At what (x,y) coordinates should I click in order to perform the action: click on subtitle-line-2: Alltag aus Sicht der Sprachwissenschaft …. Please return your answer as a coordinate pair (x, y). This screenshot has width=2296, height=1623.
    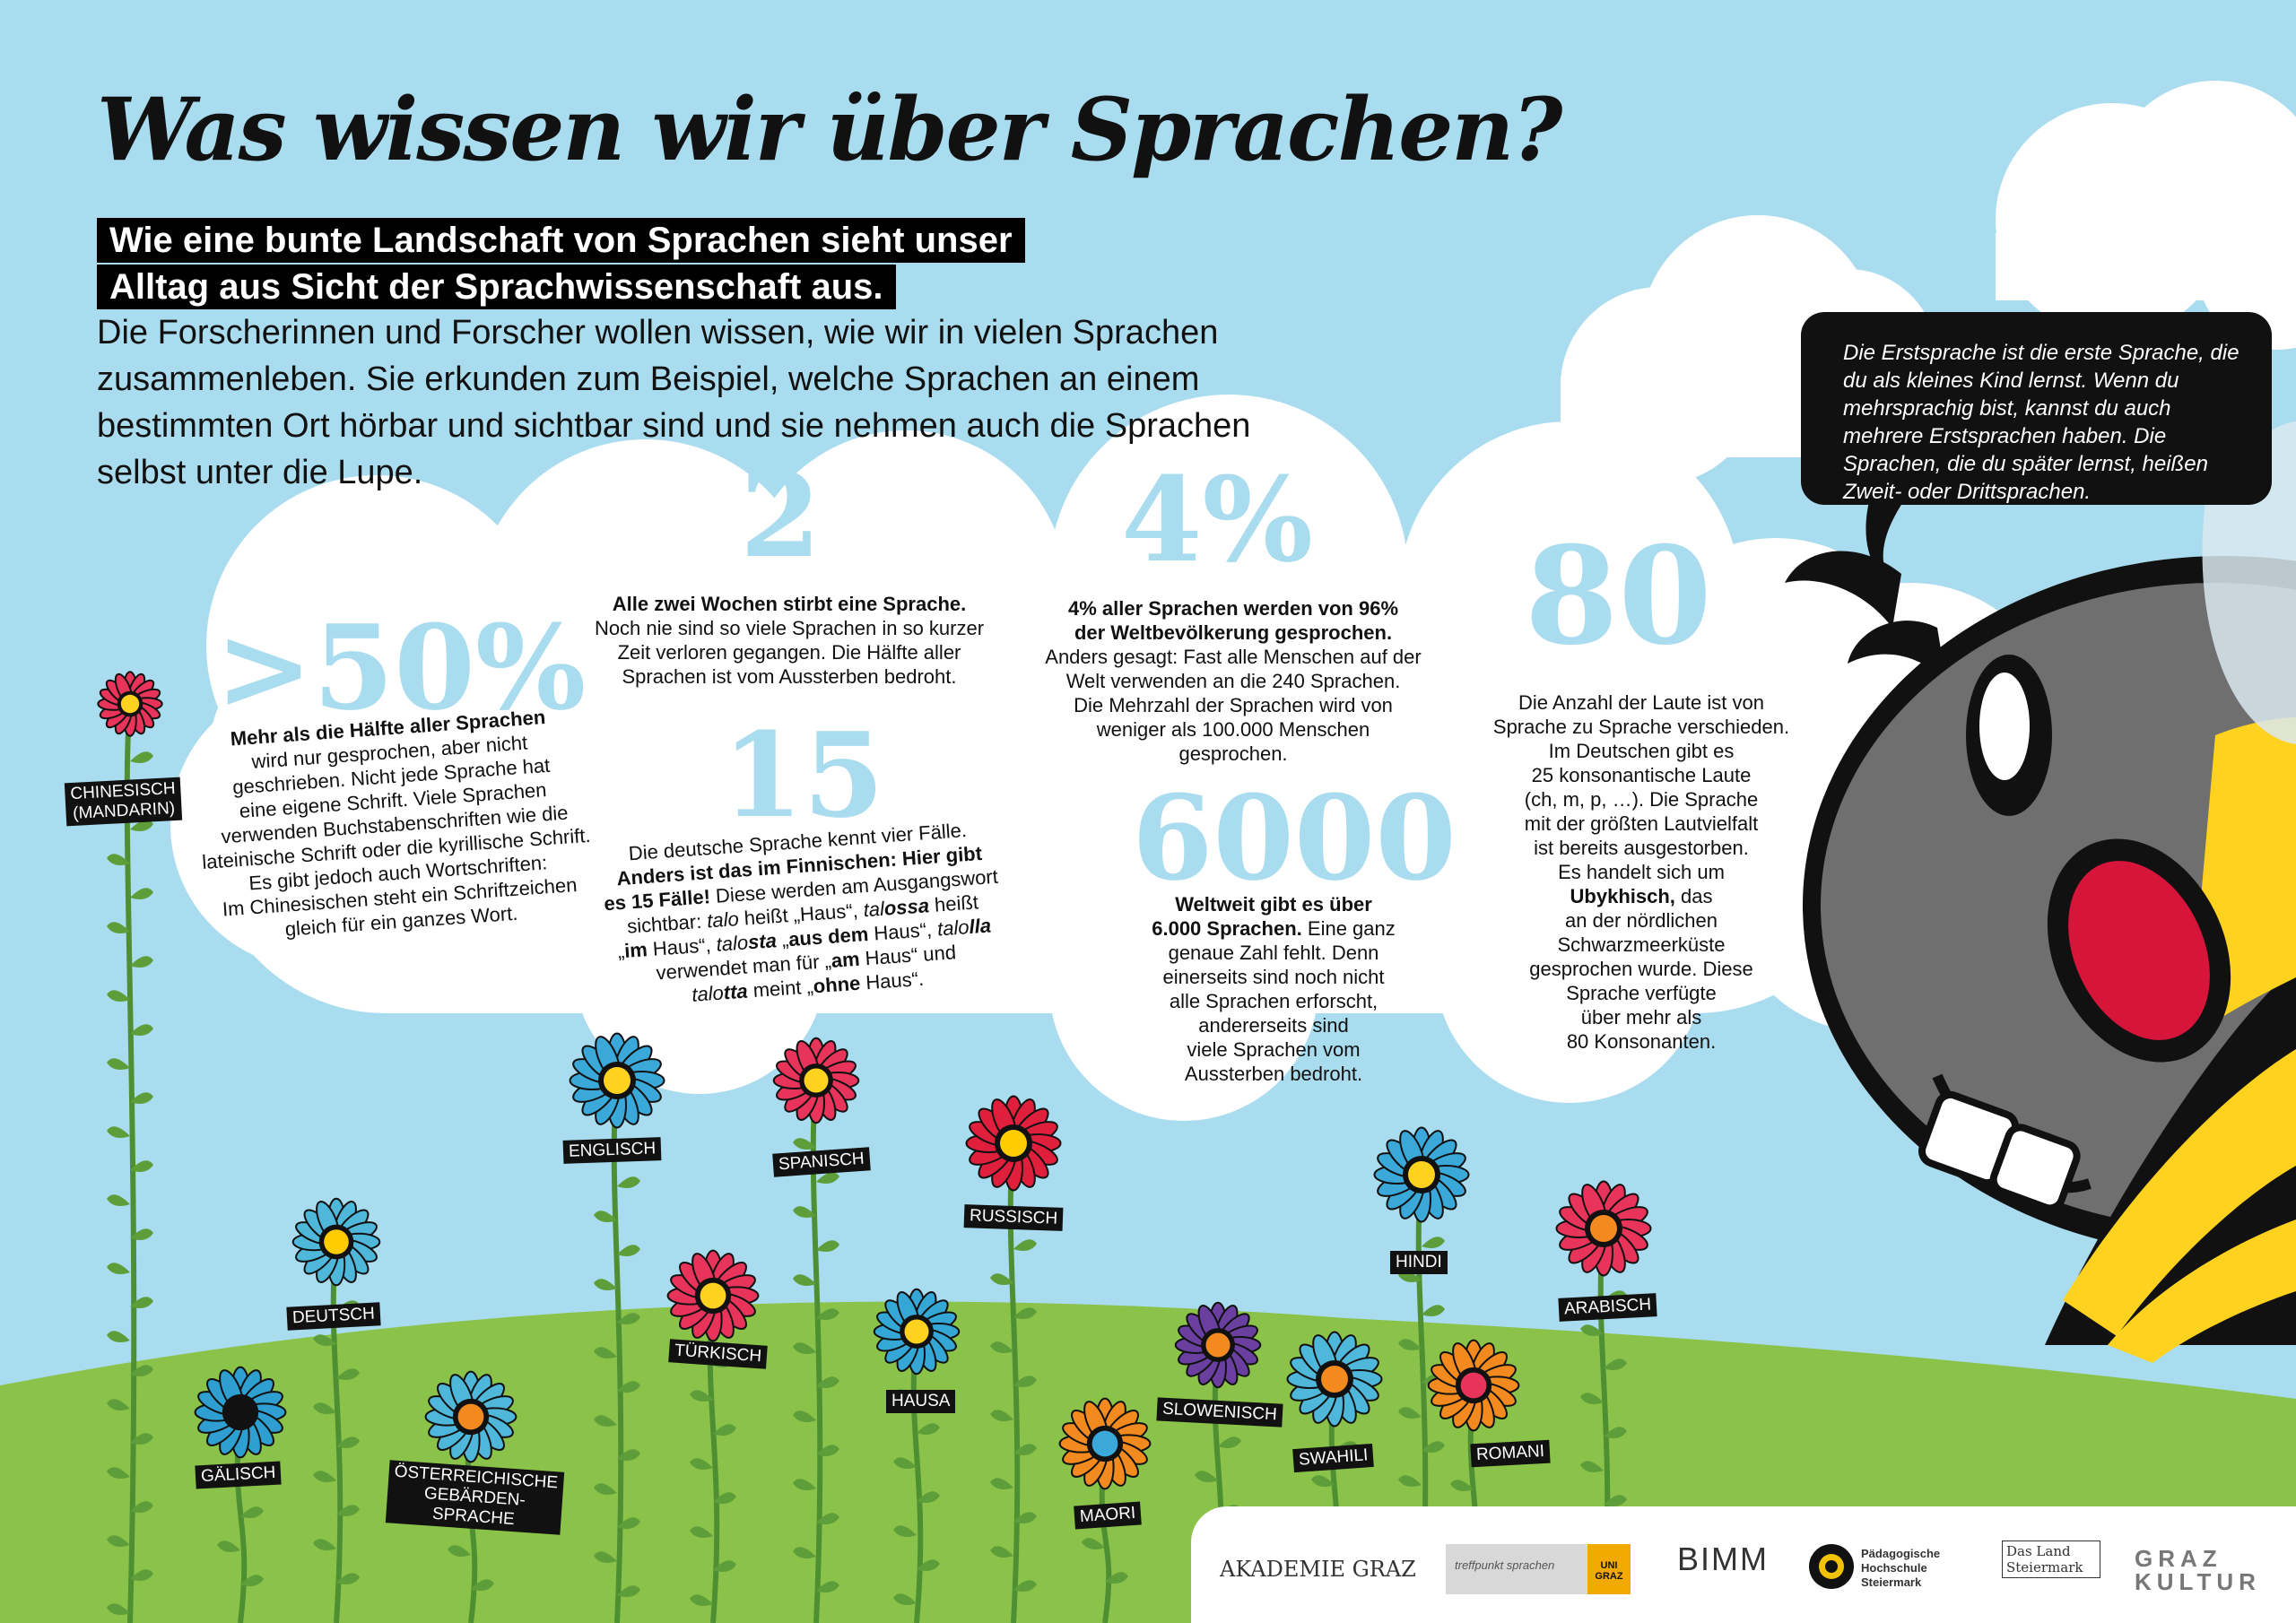
    Looking at the image, I should click on (496, 287).